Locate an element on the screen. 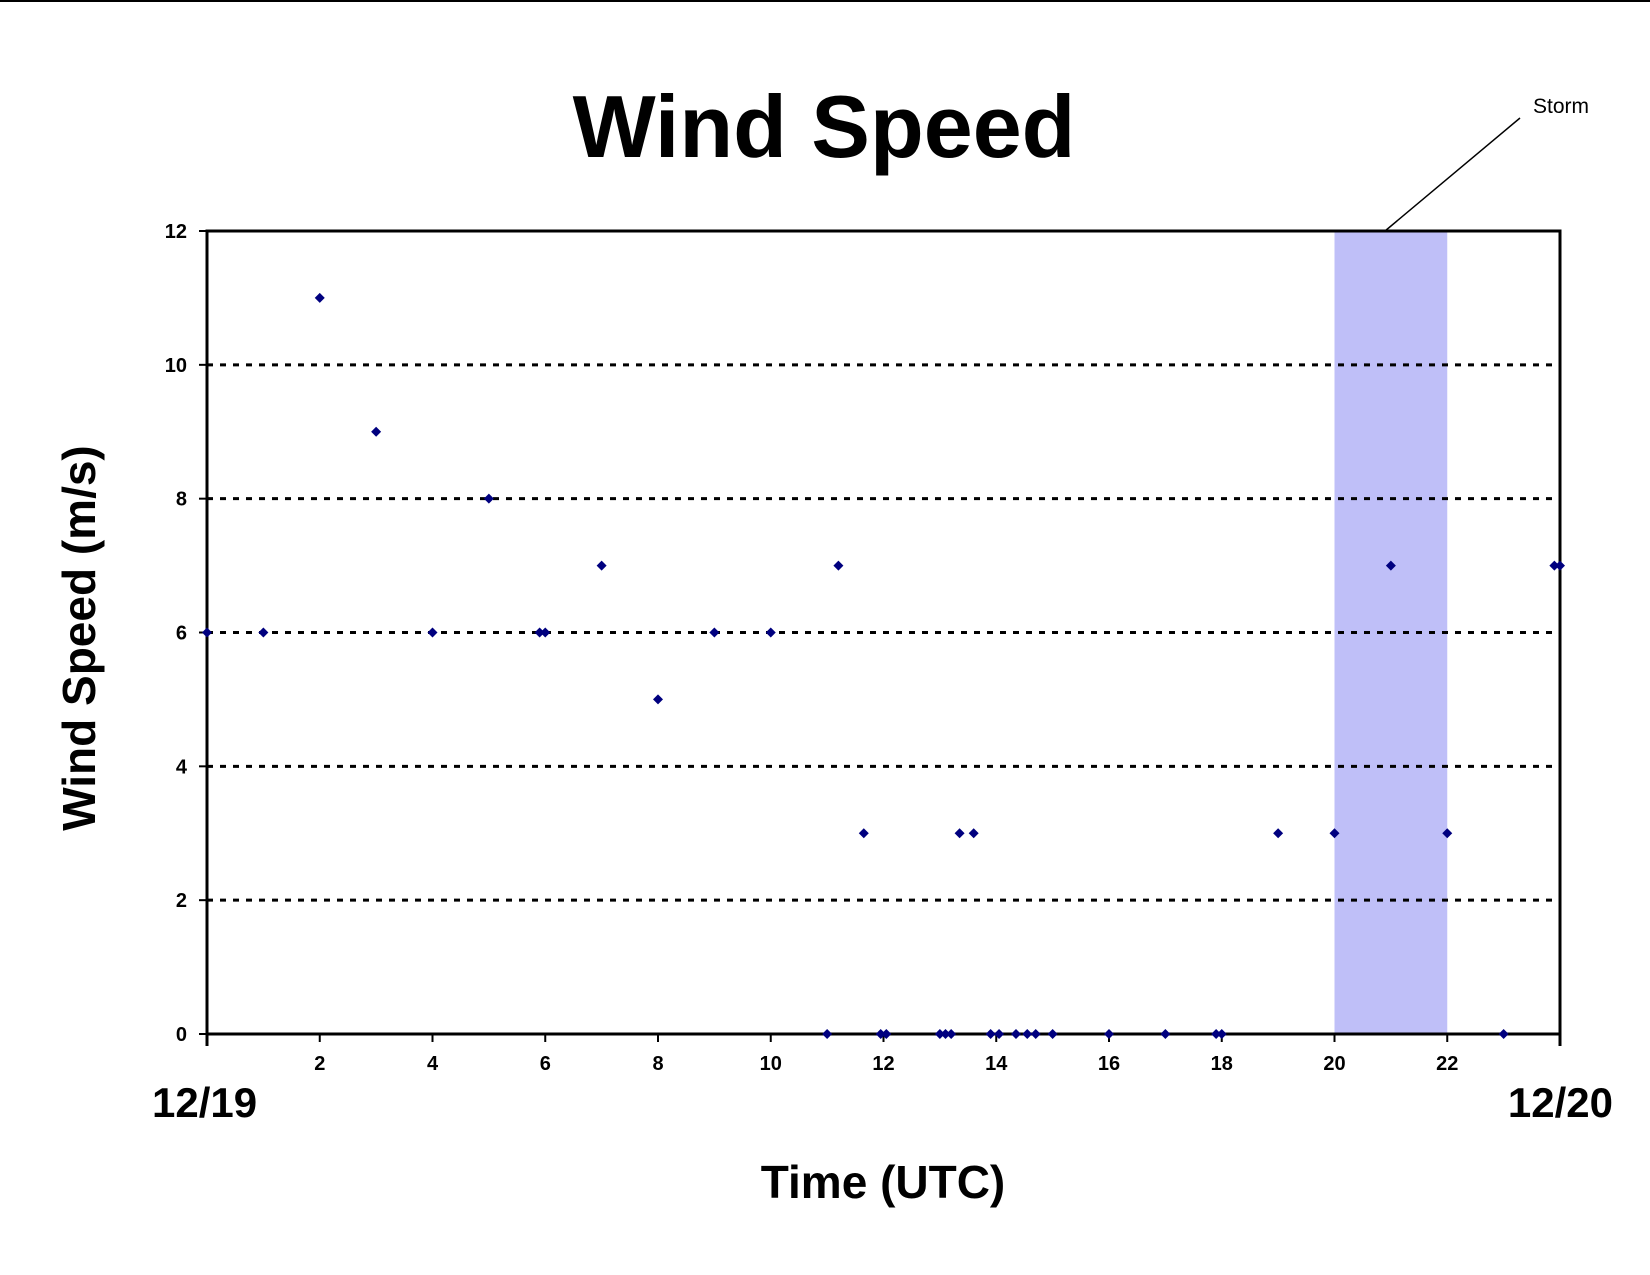  x-tick-label-4: 4 is located at coordinates (433, 1064).